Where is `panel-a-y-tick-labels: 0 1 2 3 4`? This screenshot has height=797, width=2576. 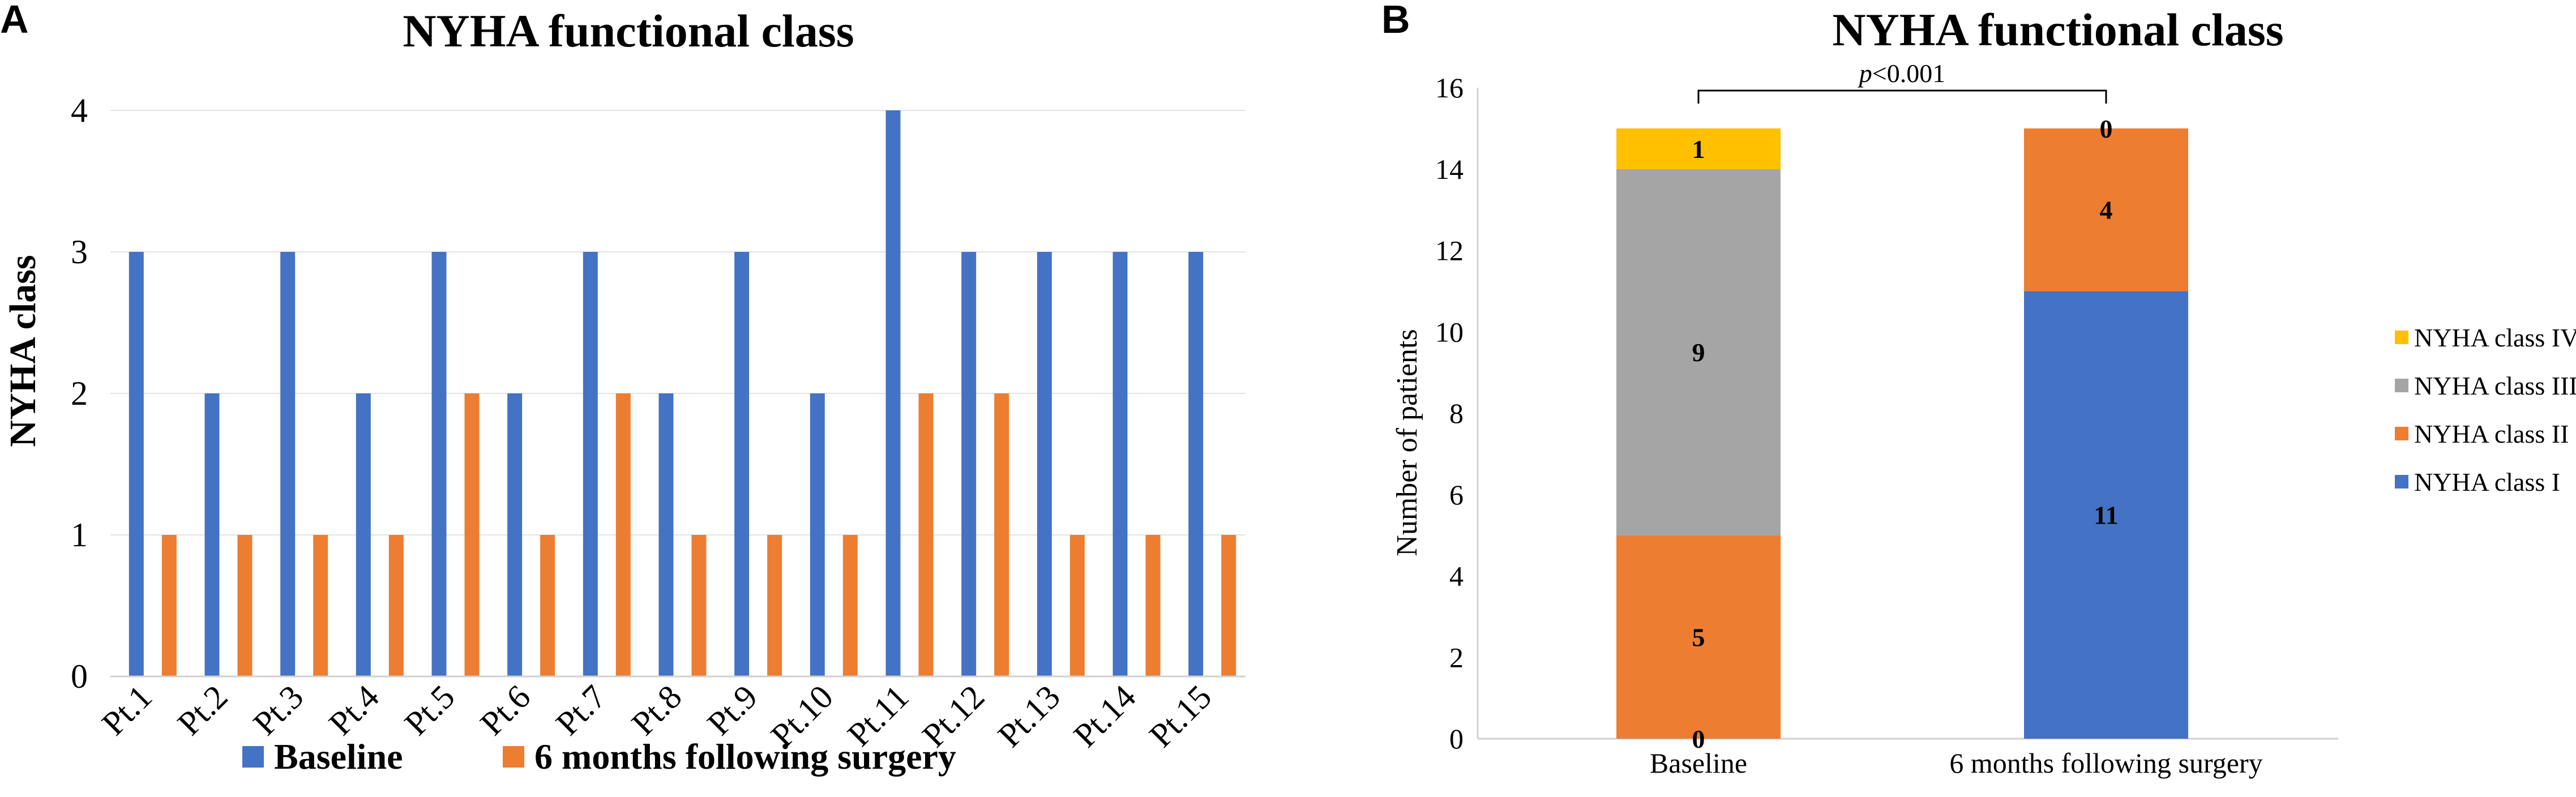
panel-a-y-tick-labels: 0 1 2 3 4 is located at coordinates (79, 393).